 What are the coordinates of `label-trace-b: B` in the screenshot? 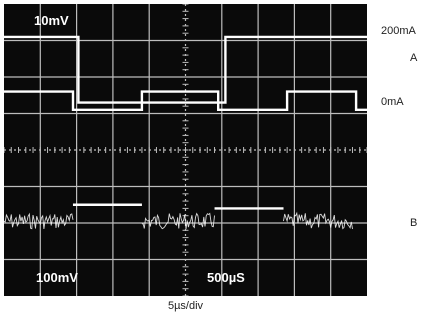 It's located at (414, 223).